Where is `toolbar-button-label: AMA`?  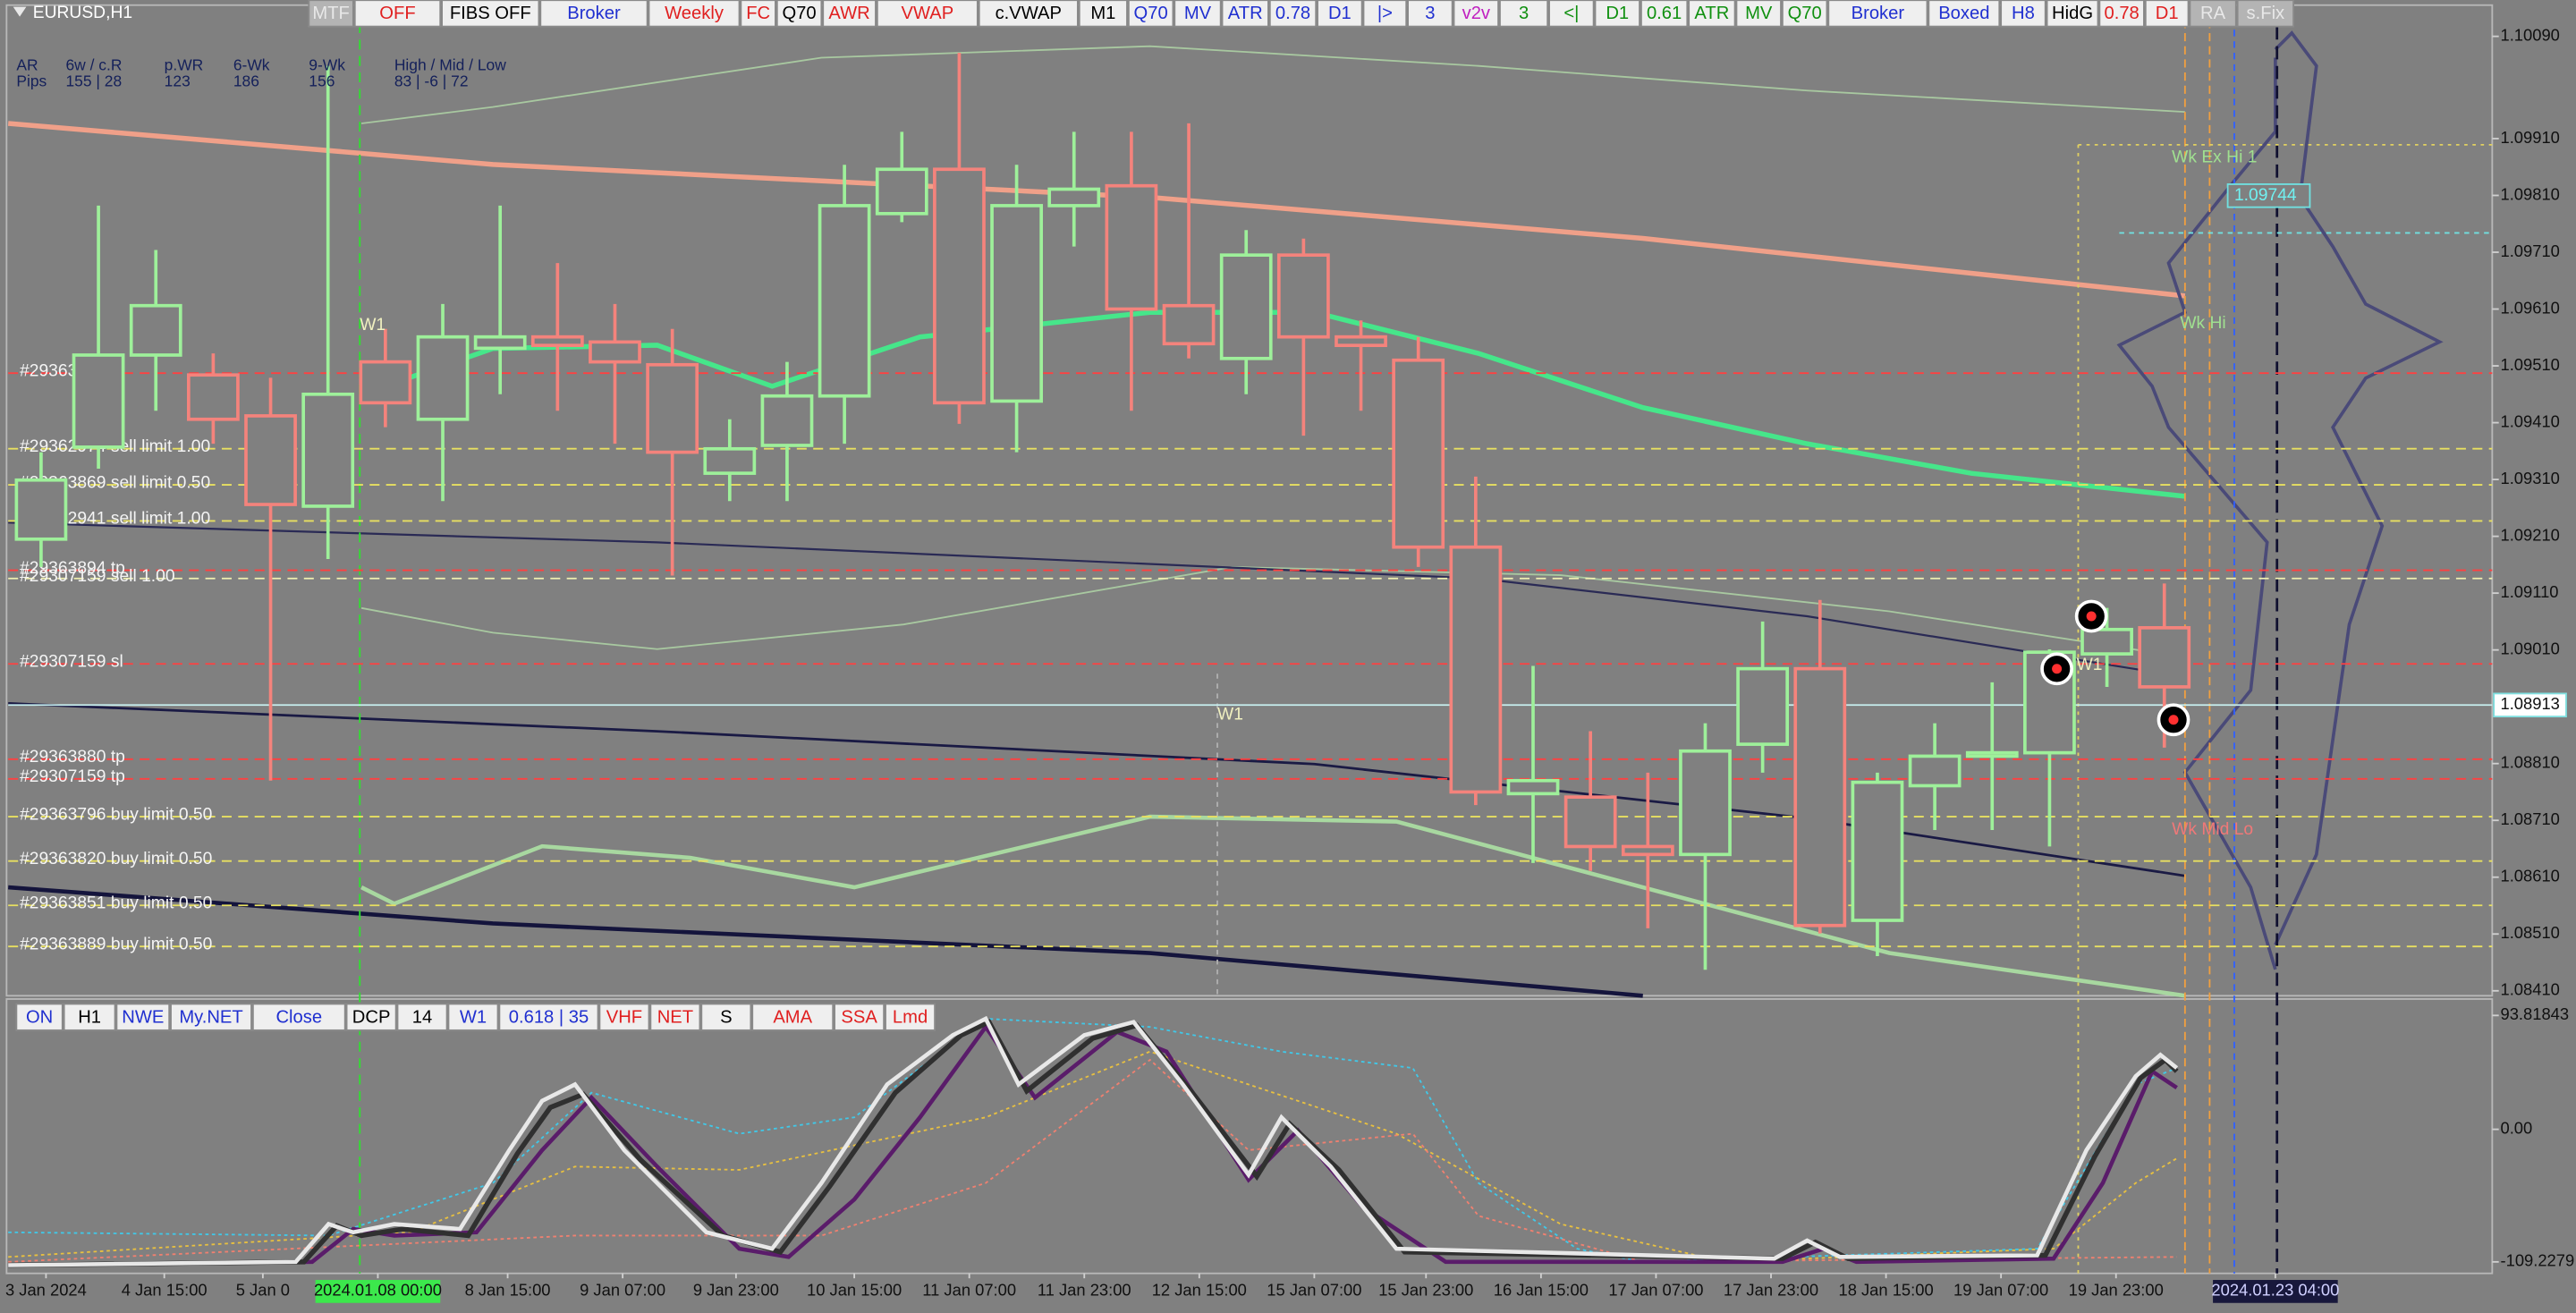 toolbar-button-label: AMA is located at coordinates (792, 1017).